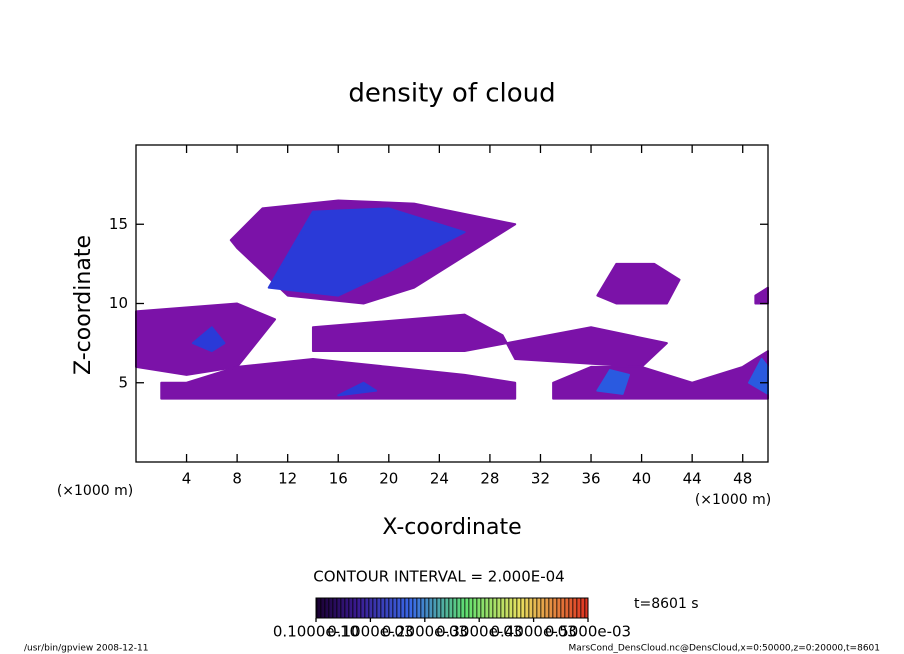 Image resolution: width=904 pixels, height=654 pixels. I want to click on x-tick-label: 16, so click(338, 479).